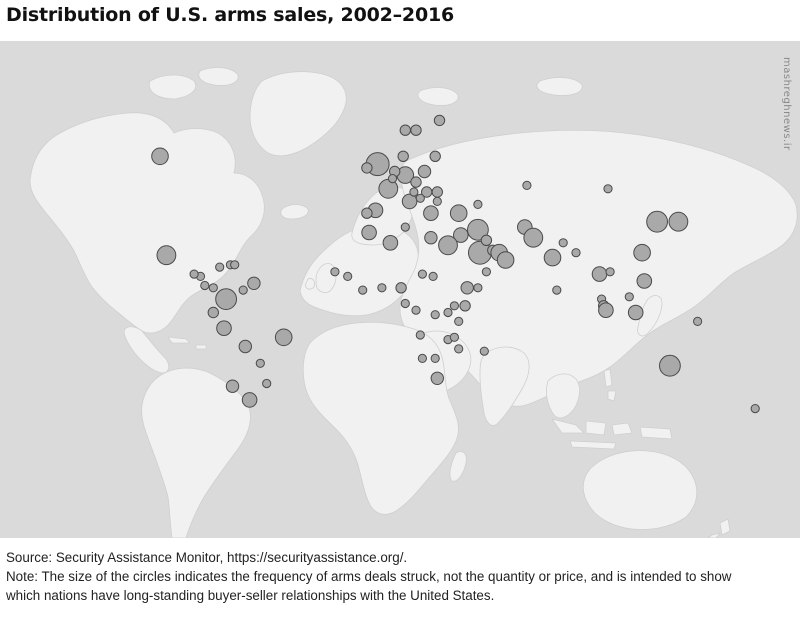 This screenshot has width=800, height=621. What do you see at coordinates (563, 396) in the screenshot?
I see `land-southeast-asia` at bounding box center [563, 396].